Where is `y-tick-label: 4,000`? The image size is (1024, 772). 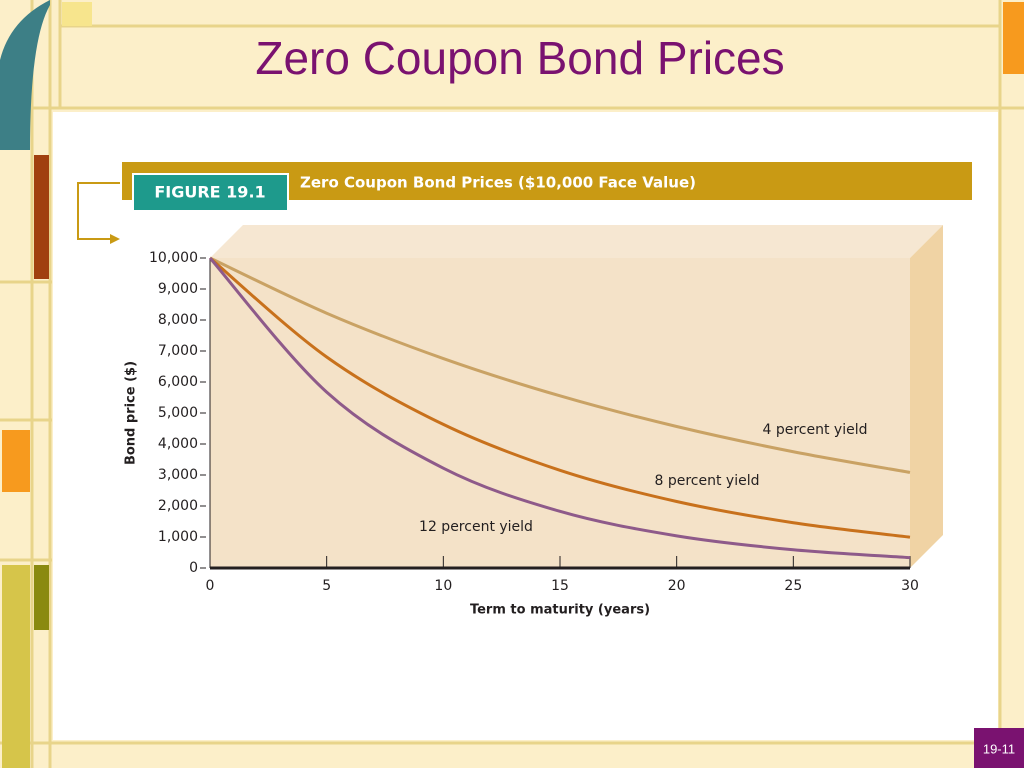
y-tick-label: 4,000 is located at coordinates (178, 444).